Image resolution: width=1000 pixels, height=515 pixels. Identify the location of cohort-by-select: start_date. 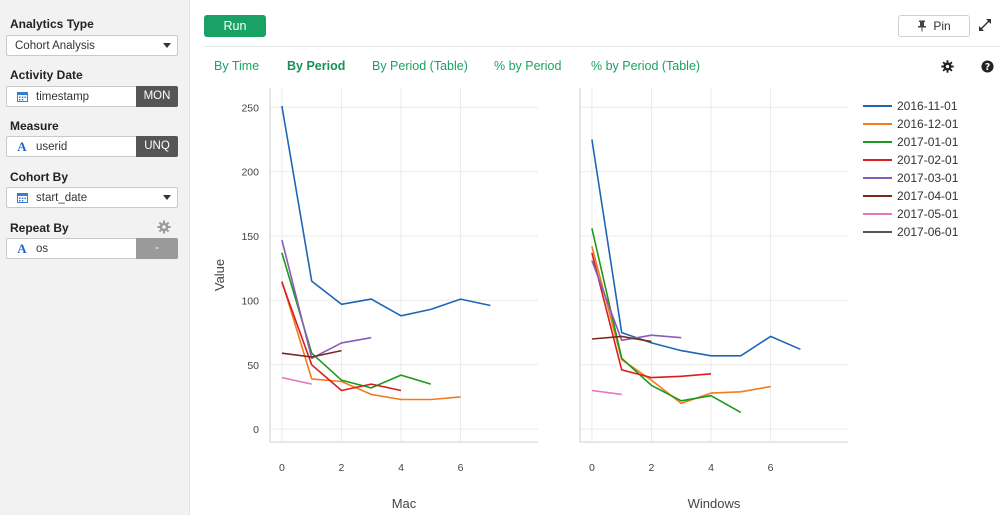
(92, 197).